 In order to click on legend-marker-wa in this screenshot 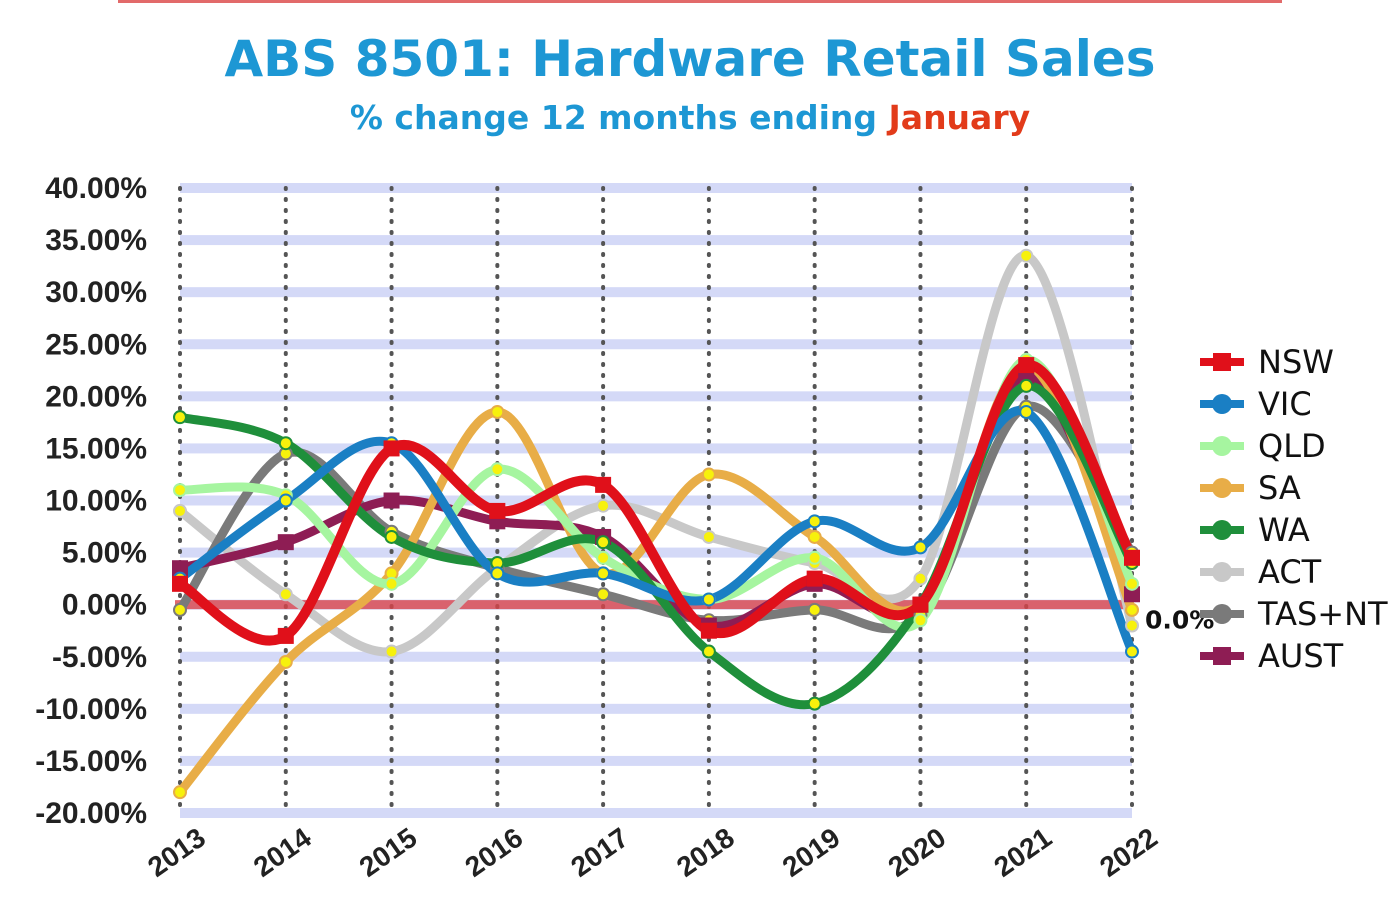, I will do `click(1222, 530)`.